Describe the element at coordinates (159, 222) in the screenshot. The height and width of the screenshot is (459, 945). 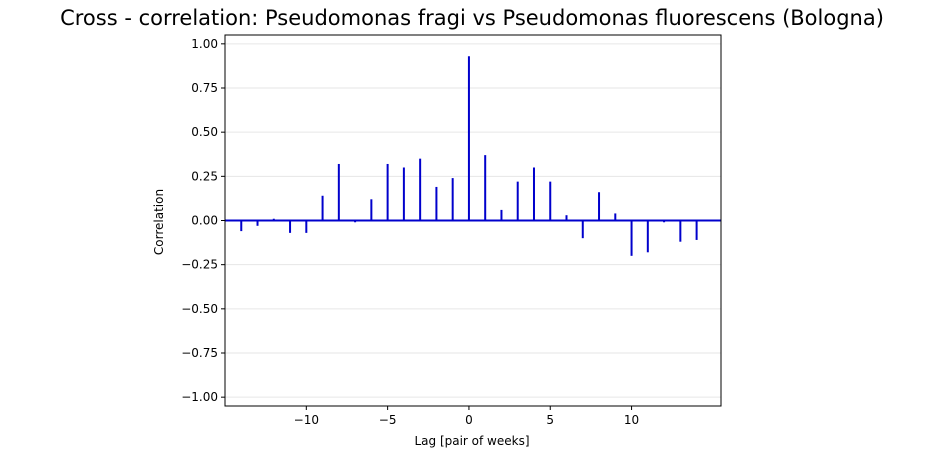
I see `y-axis-label: Correlation` at that location.